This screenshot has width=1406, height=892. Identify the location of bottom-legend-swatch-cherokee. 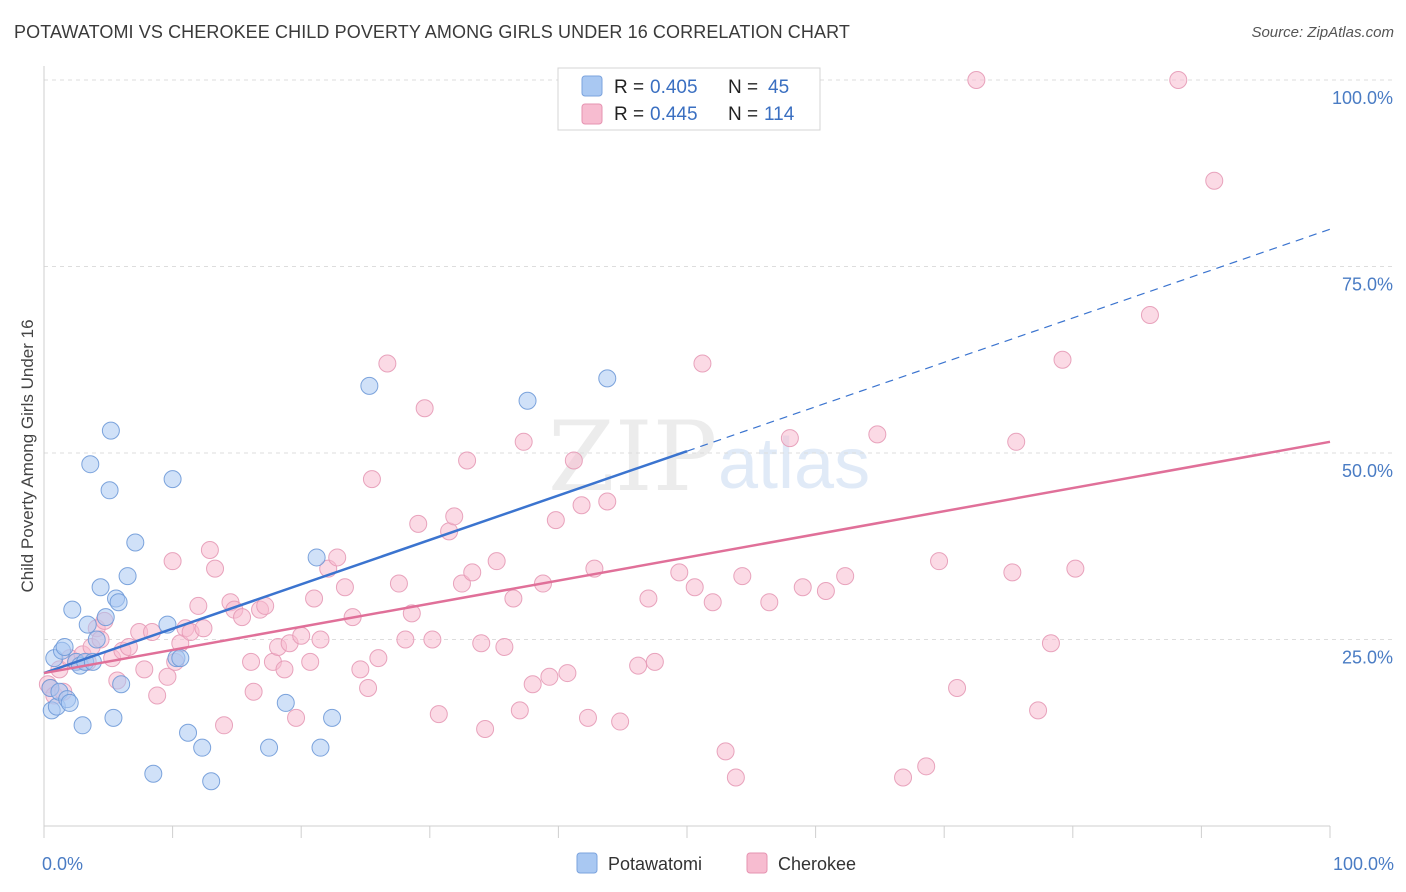
(757, 863).